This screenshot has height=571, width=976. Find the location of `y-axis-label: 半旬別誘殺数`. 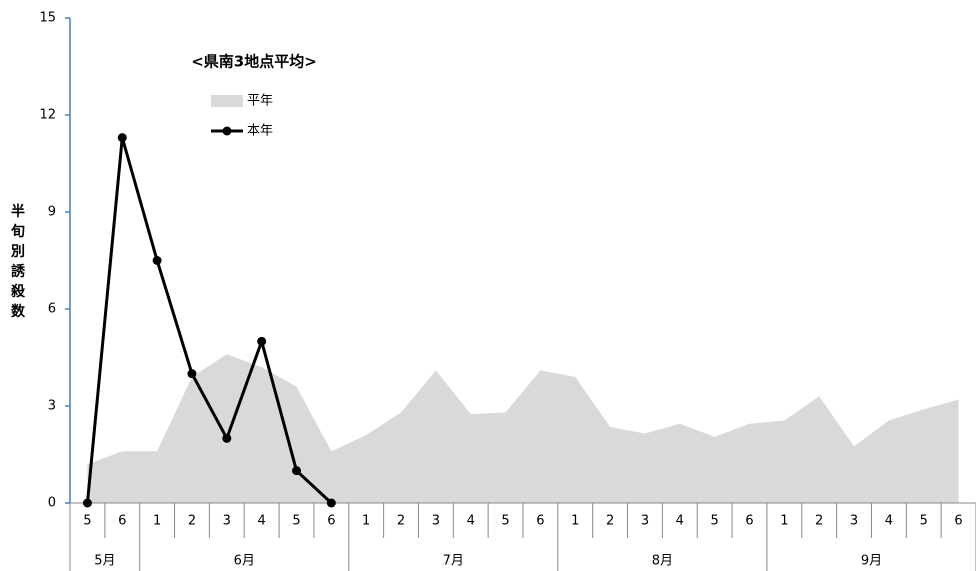

y-axis-label: 半旬別誘殺数 is located at coordinates (18, 261).